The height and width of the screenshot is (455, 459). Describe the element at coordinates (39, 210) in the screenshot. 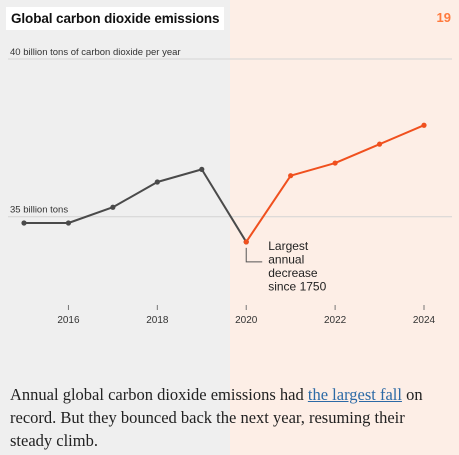

I see `y-tick-label-35: 35 billion tons` at that location.